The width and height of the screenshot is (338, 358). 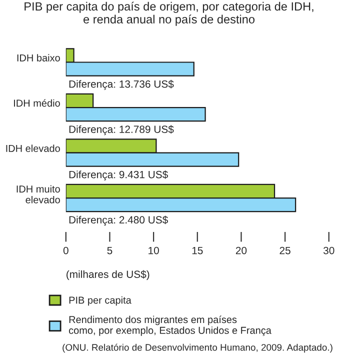 I want to click on annotation: Diferença: 12.789 US$, so click(x=121, y=130).